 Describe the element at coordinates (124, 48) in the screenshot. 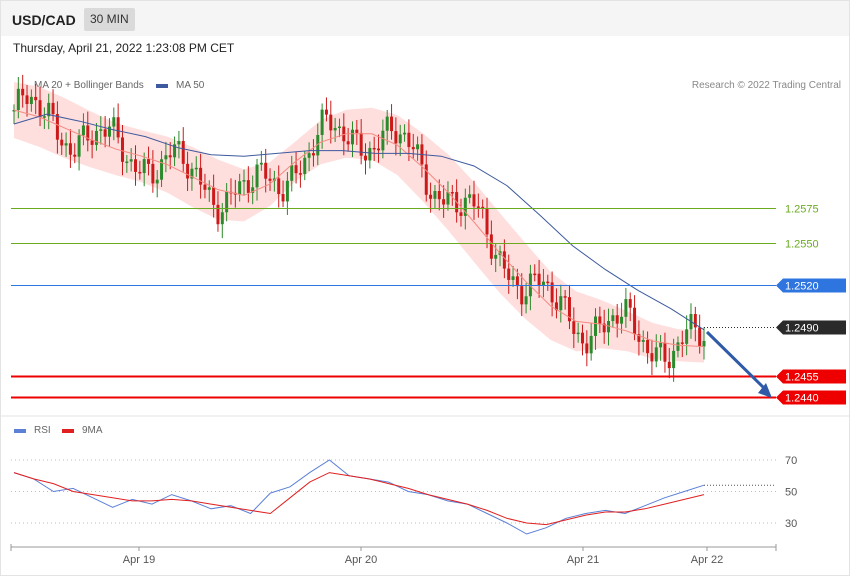

I see `timestamp: Thursday, April 21, 2022 1:23:08 PM CET` at that location.